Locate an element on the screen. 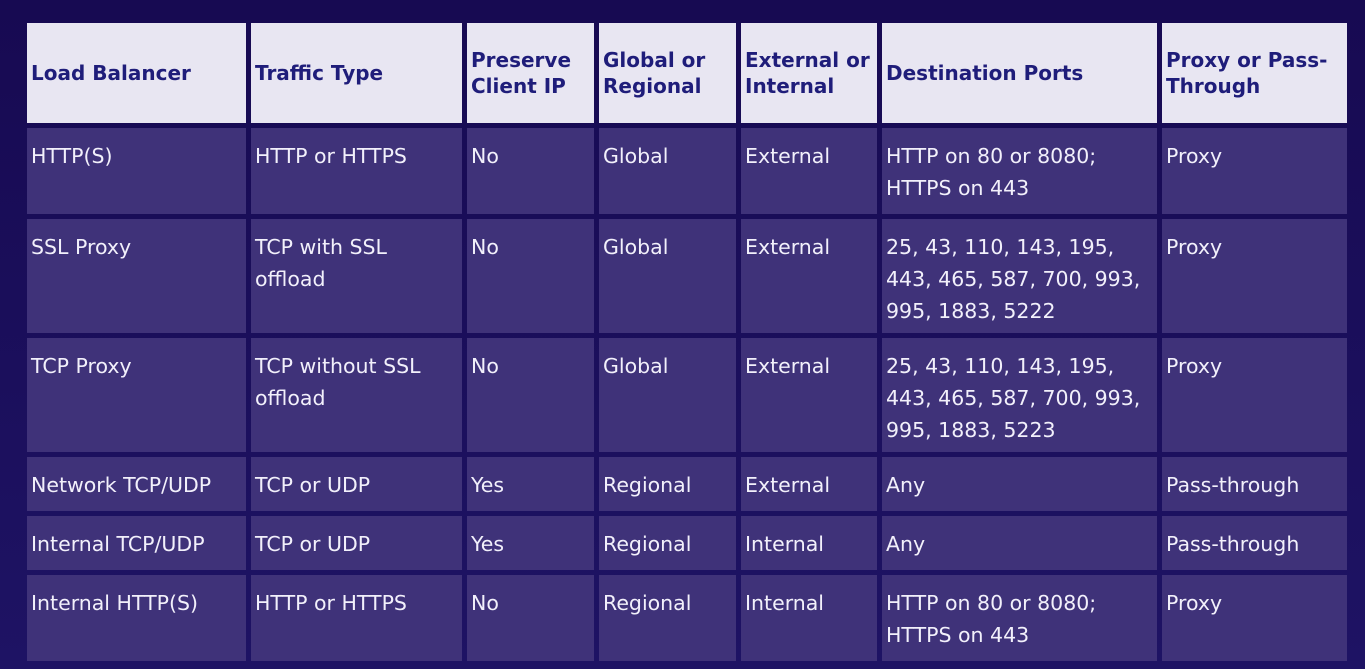 Image resolution: width=1365 pixels, height=669 pixels. cell-load-balancer: Internal TCP/UDP is located at coordinates (136, 543).